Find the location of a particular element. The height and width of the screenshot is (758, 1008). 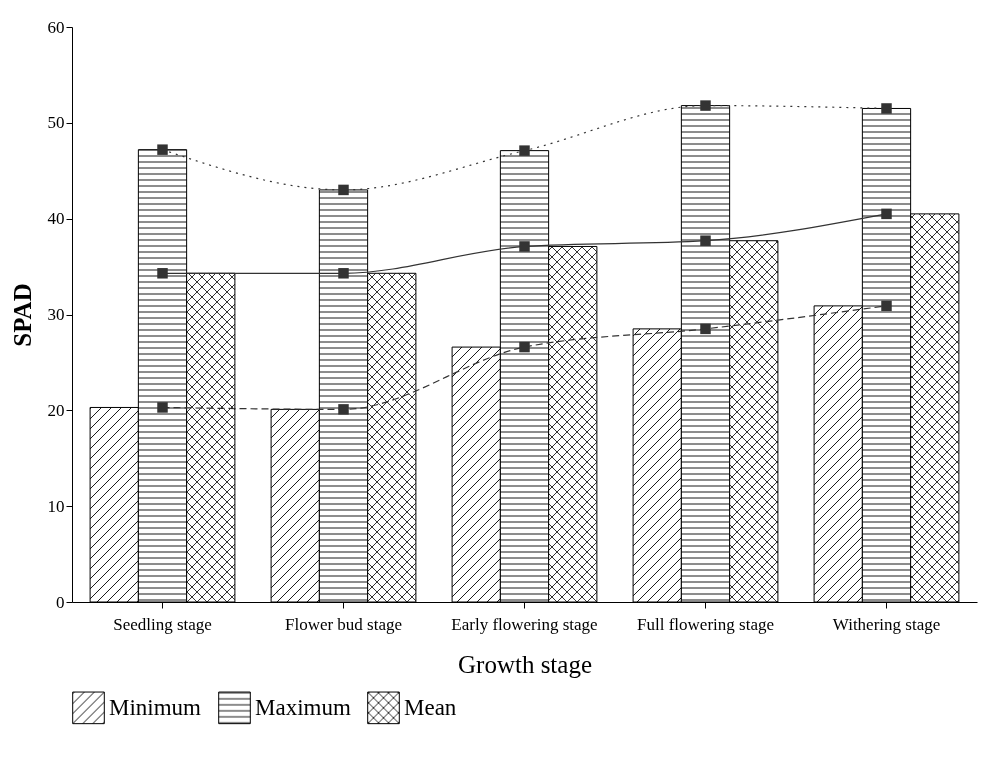

y-tick-label: 60 is located at coordinates (56, 27).